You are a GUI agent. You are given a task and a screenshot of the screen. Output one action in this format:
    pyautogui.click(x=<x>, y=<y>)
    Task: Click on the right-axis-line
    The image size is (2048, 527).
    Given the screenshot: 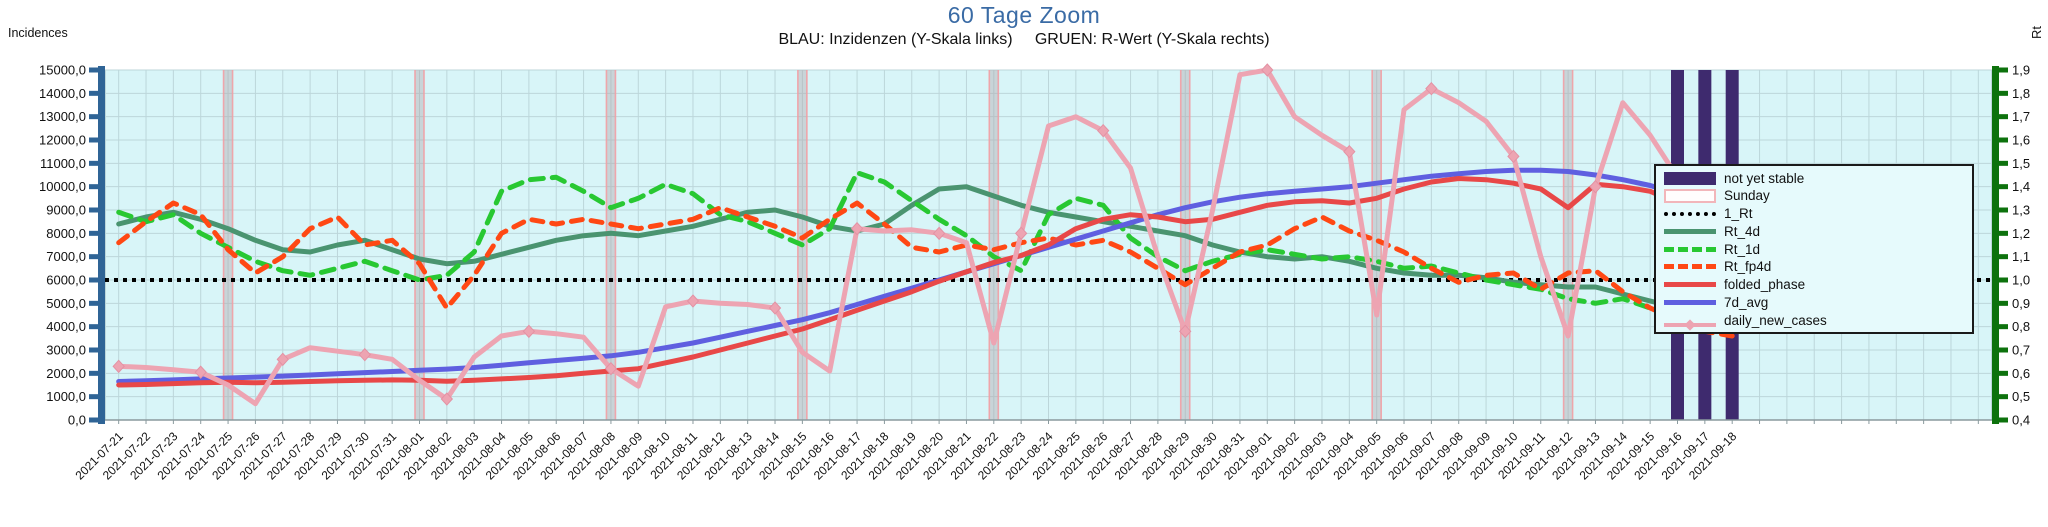 What is the action you would take?
    pyautogui.click(x=1995, y=245)
    